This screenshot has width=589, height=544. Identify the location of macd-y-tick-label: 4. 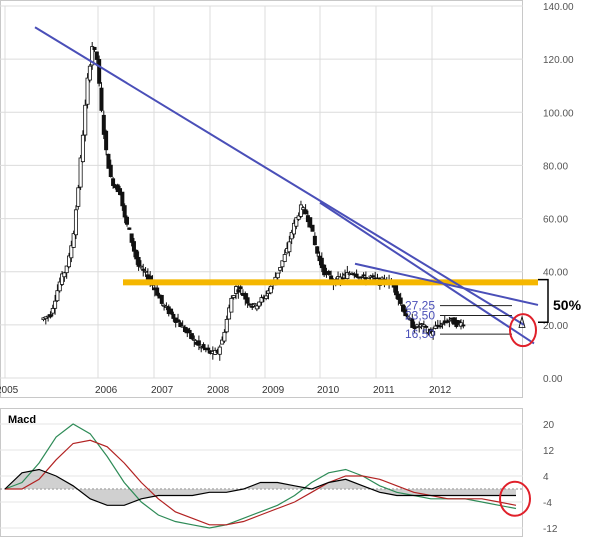
(546, 477).